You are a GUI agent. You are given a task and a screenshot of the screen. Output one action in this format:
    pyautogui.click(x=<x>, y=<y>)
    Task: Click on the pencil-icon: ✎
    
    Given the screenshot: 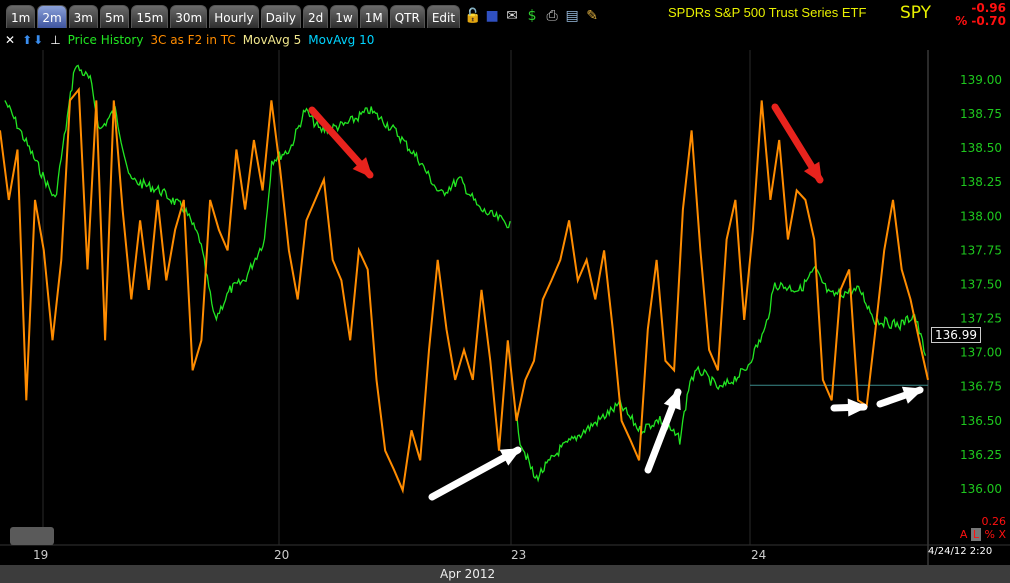 What is the action you would take?
    pyautogui.click(x=592, y=16)
    